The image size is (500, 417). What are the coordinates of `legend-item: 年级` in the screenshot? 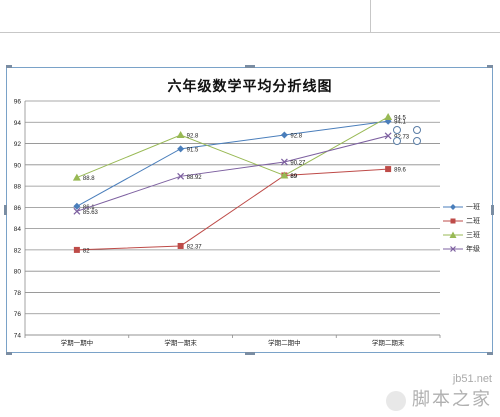 It's located at (461, 249).